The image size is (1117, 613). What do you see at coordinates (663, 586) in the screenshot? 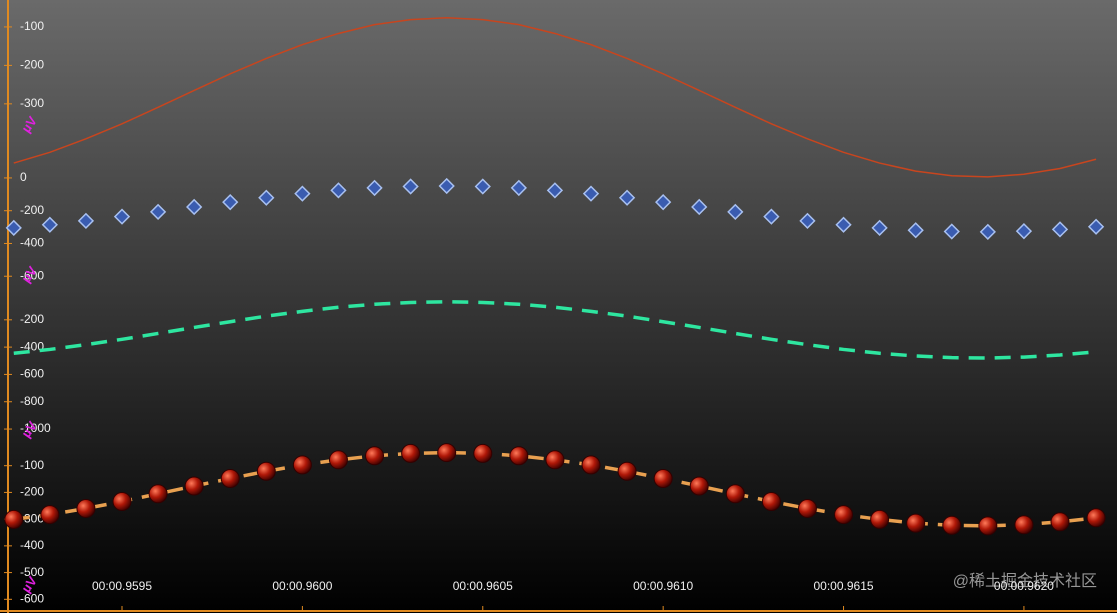
I see `x-tick-label: 00:00.9610` at bounding box center [663, 586].